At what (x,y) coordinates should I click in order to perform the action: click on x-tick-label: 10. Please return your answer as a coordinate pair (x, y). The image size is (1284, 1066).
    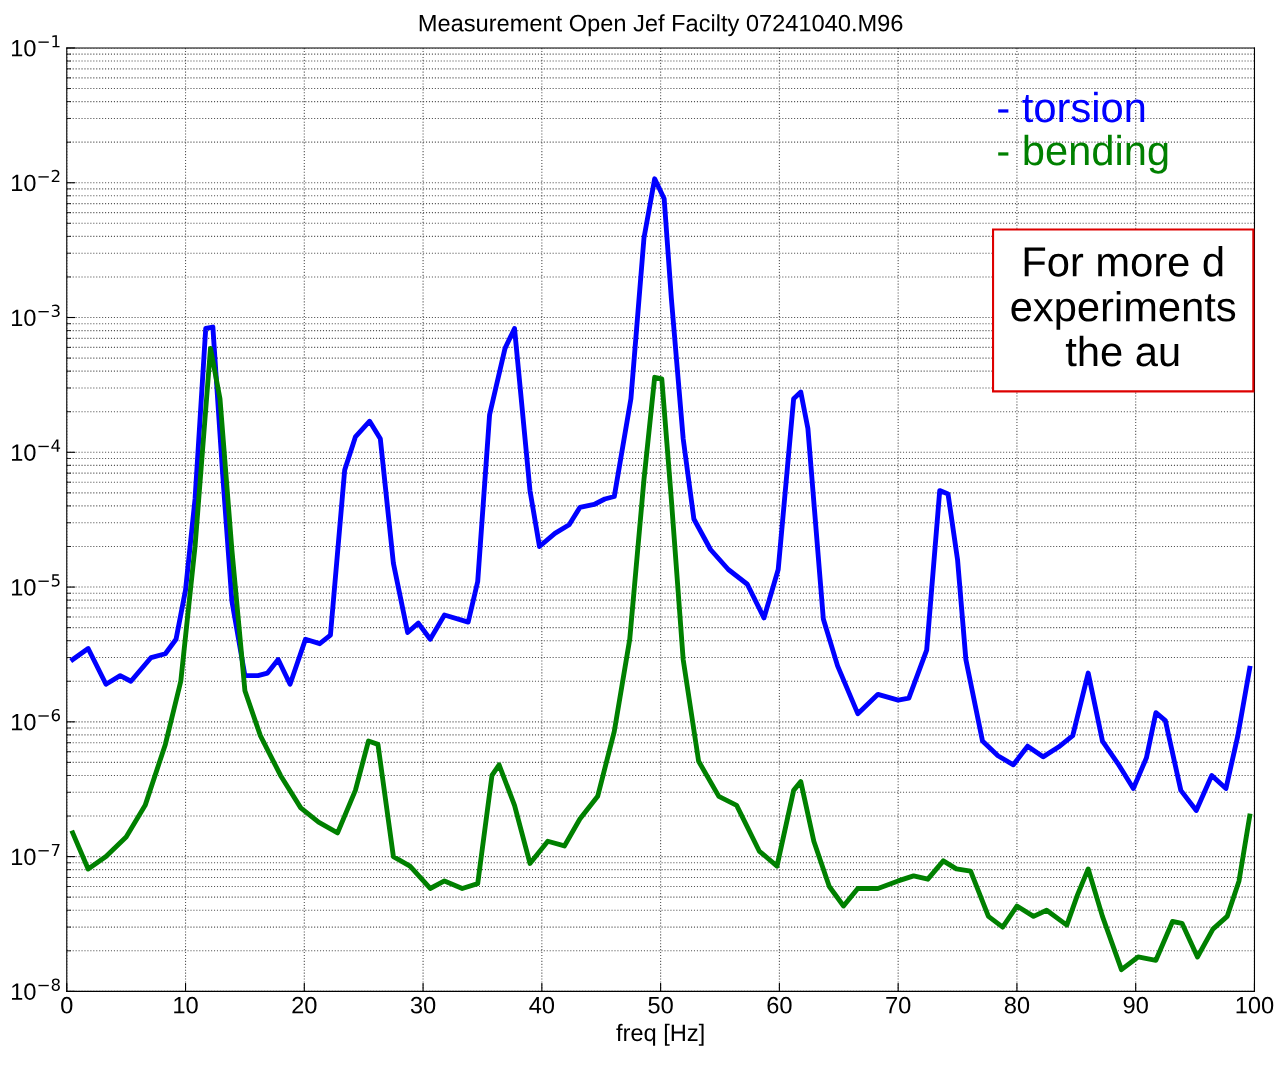
    Looking at the image, I should click on (186, 1005).